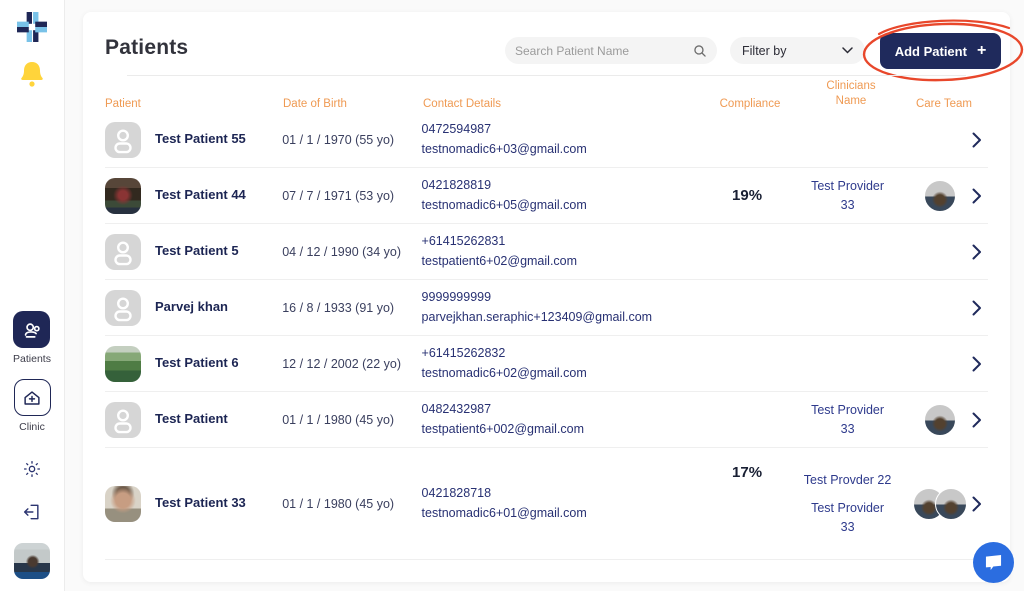 The width and height of the screenshot is (1024, 591). What do you see at coordinates (338, 139) in the screenshot?
I see `patient-dob: 01 / 1 / 1970 (55 yo)` at bounding box center [338, 139].